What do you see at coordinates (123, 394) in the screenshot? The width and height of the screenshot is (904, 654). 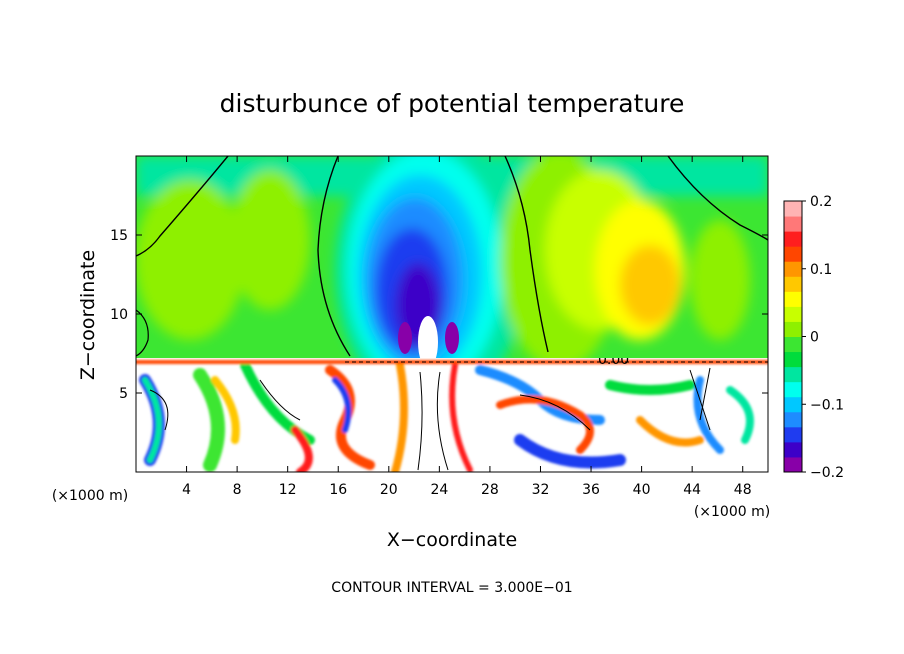 I see `y-tick-label: 5` at bounding box center [123, 394].